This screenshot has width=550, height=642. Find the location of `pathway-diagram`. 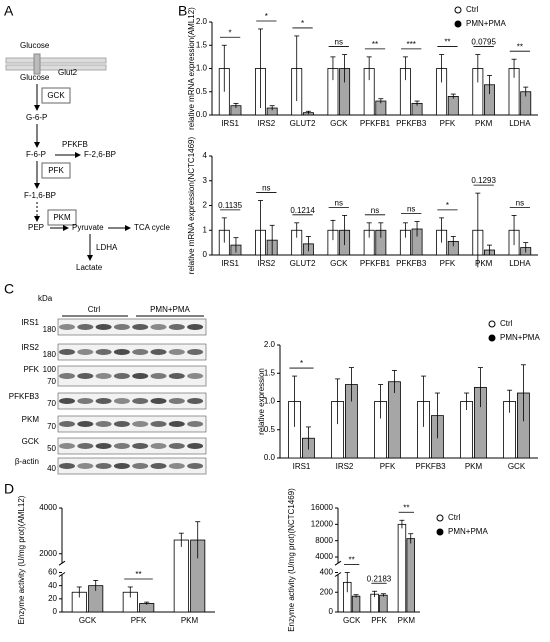

pathway-diagram is located at coordinates (68, 157).